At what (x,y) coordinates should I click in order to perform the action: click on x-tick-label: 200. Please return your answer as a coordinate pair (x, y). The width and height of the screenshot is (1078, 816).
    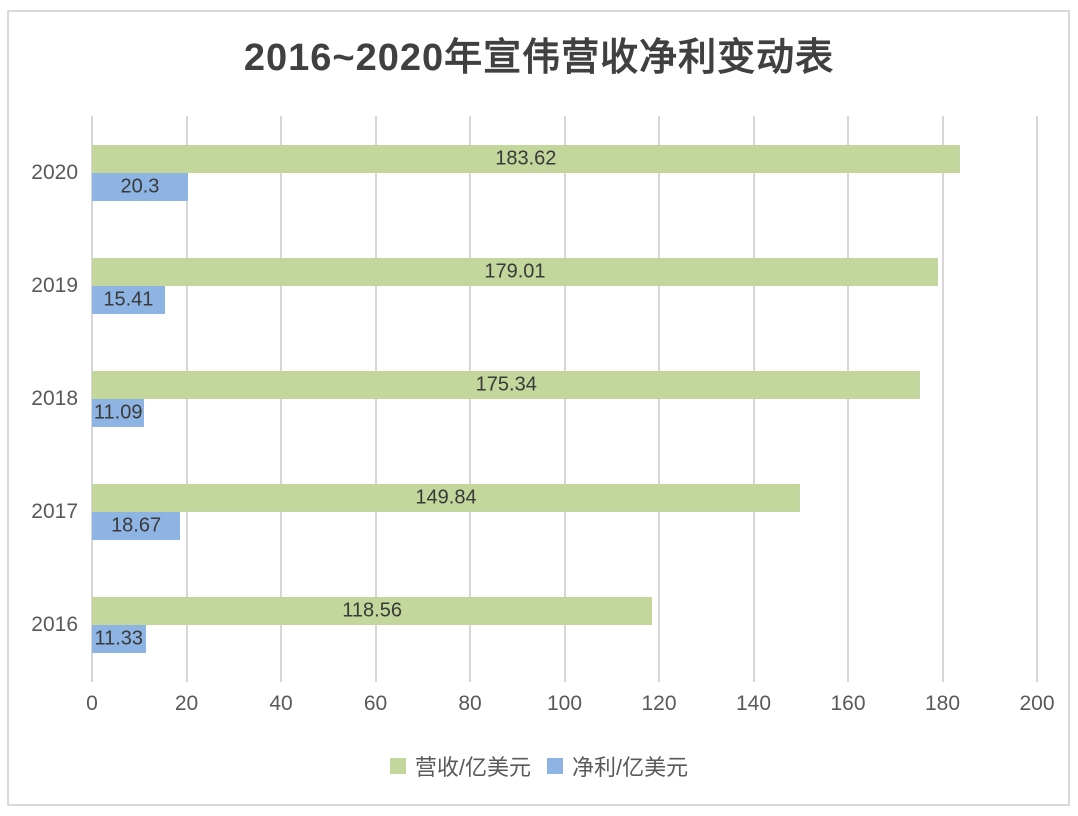
    Looking at the image, I should click on (1037, 703).